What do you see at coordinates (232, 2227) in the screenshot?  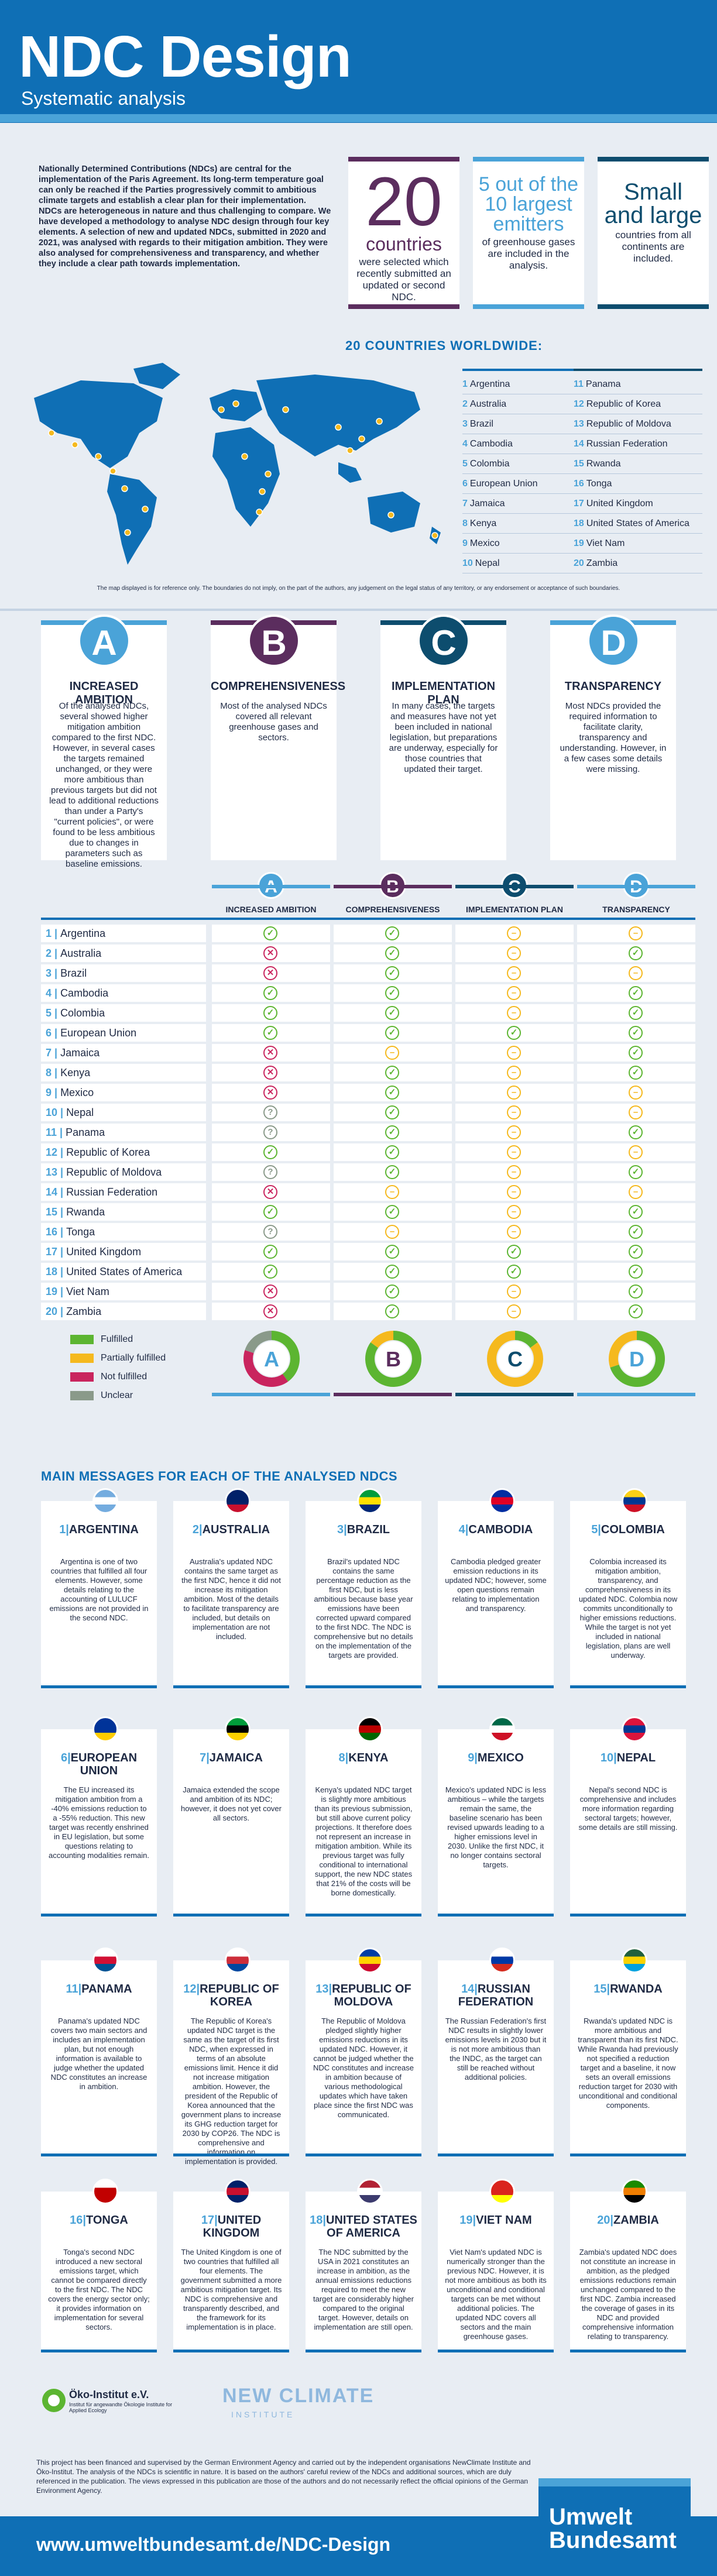 I see `card-title: 17|UNITED KINGDOM` at bounding box center [232, 2227].